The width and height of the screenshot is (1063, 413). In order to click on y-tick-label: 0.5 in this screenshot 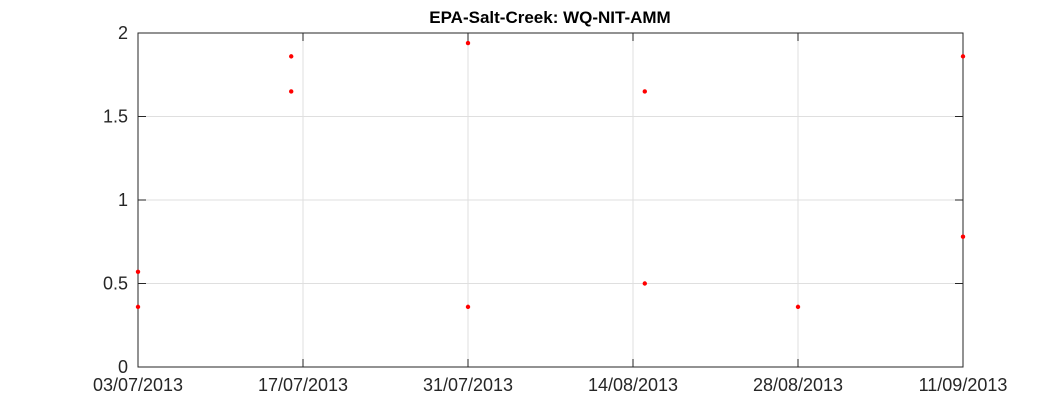, I will do `click(115, 284)`.